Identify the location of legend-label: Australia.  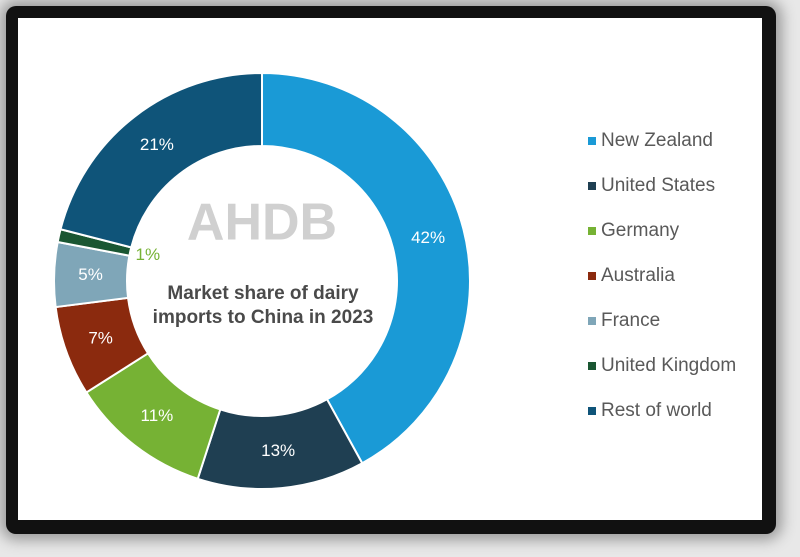
(638, 275).